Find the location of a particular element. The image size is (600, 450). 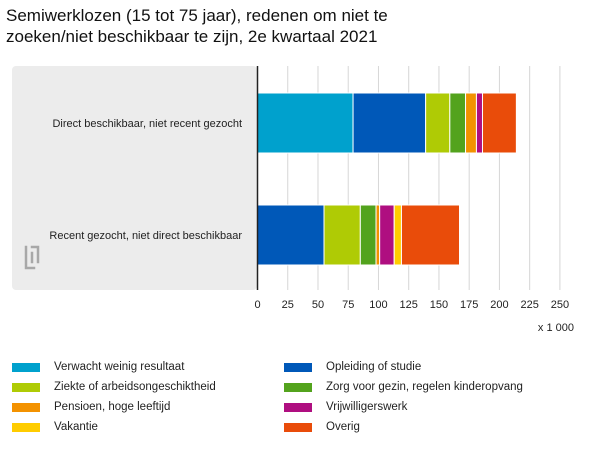

legend-label: Verwacht weinig resultaat is located at coordinates (119, 367).